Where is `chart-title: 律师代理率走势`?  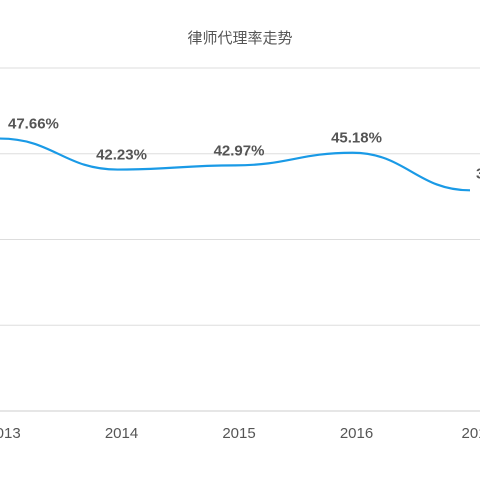 chart-title: 律师代理率走势 is located at coordinates (240, 38).